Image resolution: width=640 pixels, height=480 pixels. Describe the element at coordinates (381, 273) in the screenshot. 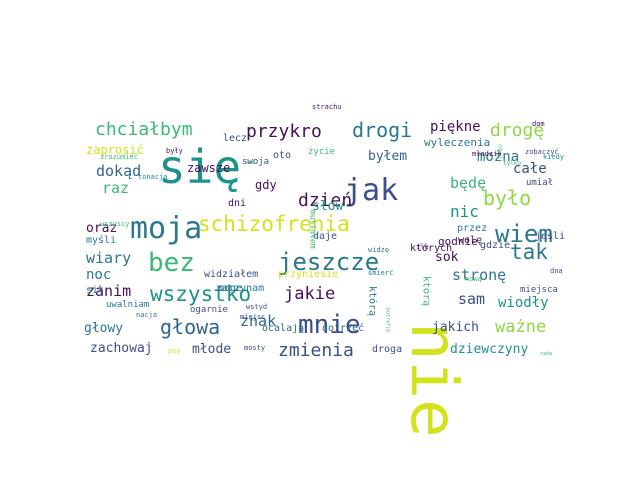

I see `cloud-word: śmierć` at that location.